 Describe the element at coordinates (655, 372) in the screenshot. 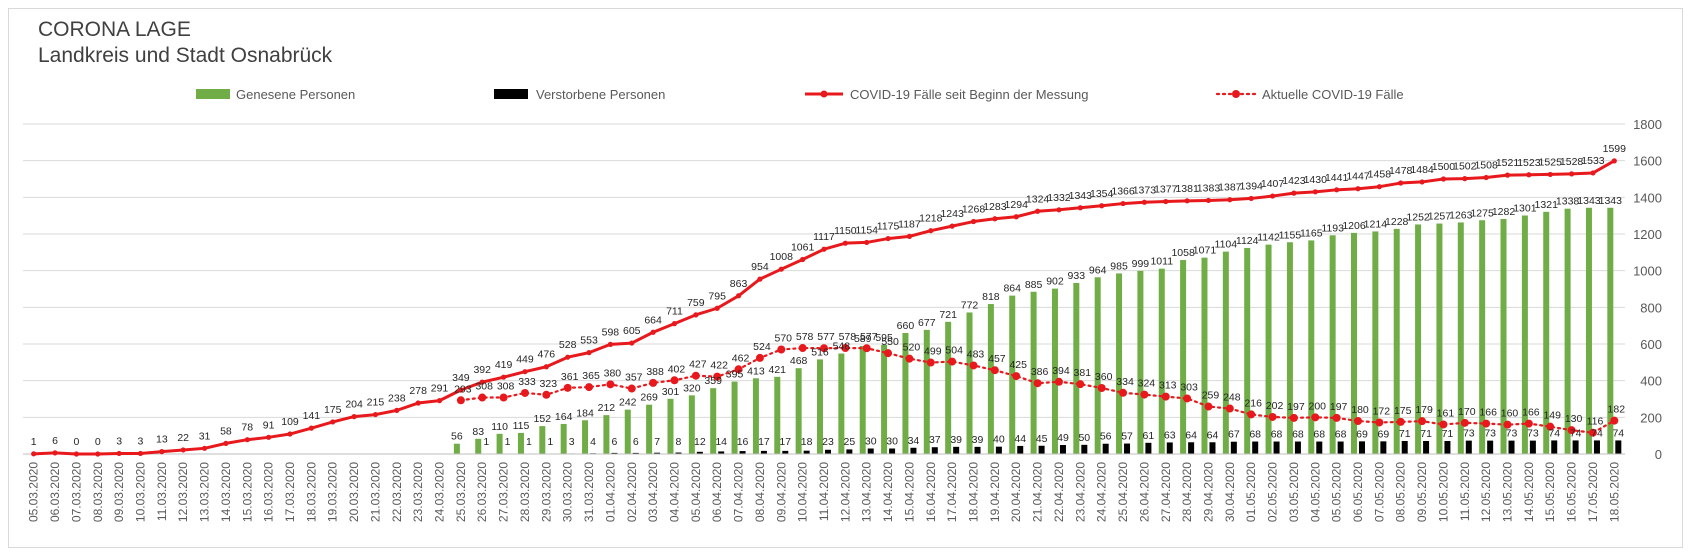

I see `active-cases-label: 388` at that location.